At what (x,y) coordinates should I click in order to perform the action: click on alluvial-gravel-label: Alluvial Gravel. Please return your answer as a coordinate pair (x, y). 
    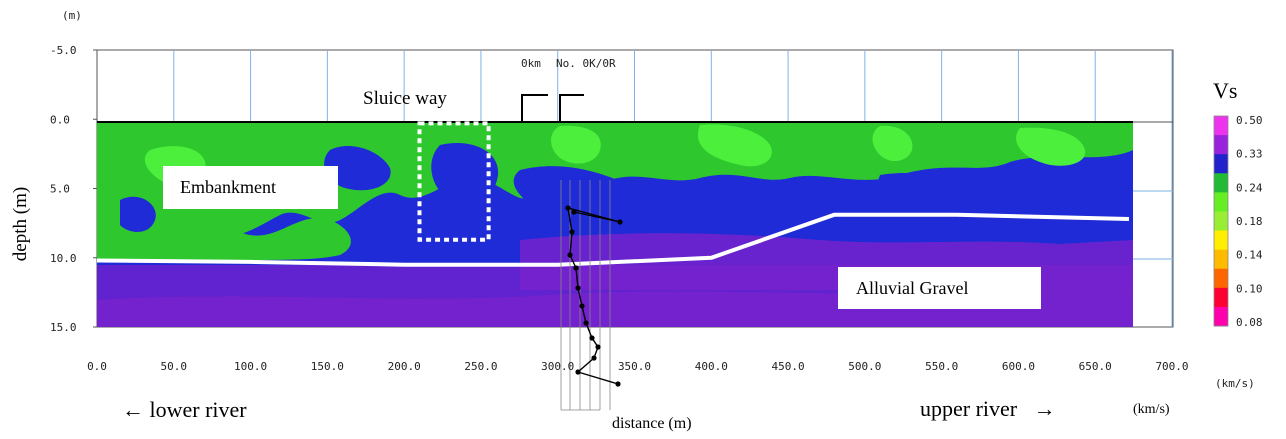
    Looking at the image, I should click on (912, 288).